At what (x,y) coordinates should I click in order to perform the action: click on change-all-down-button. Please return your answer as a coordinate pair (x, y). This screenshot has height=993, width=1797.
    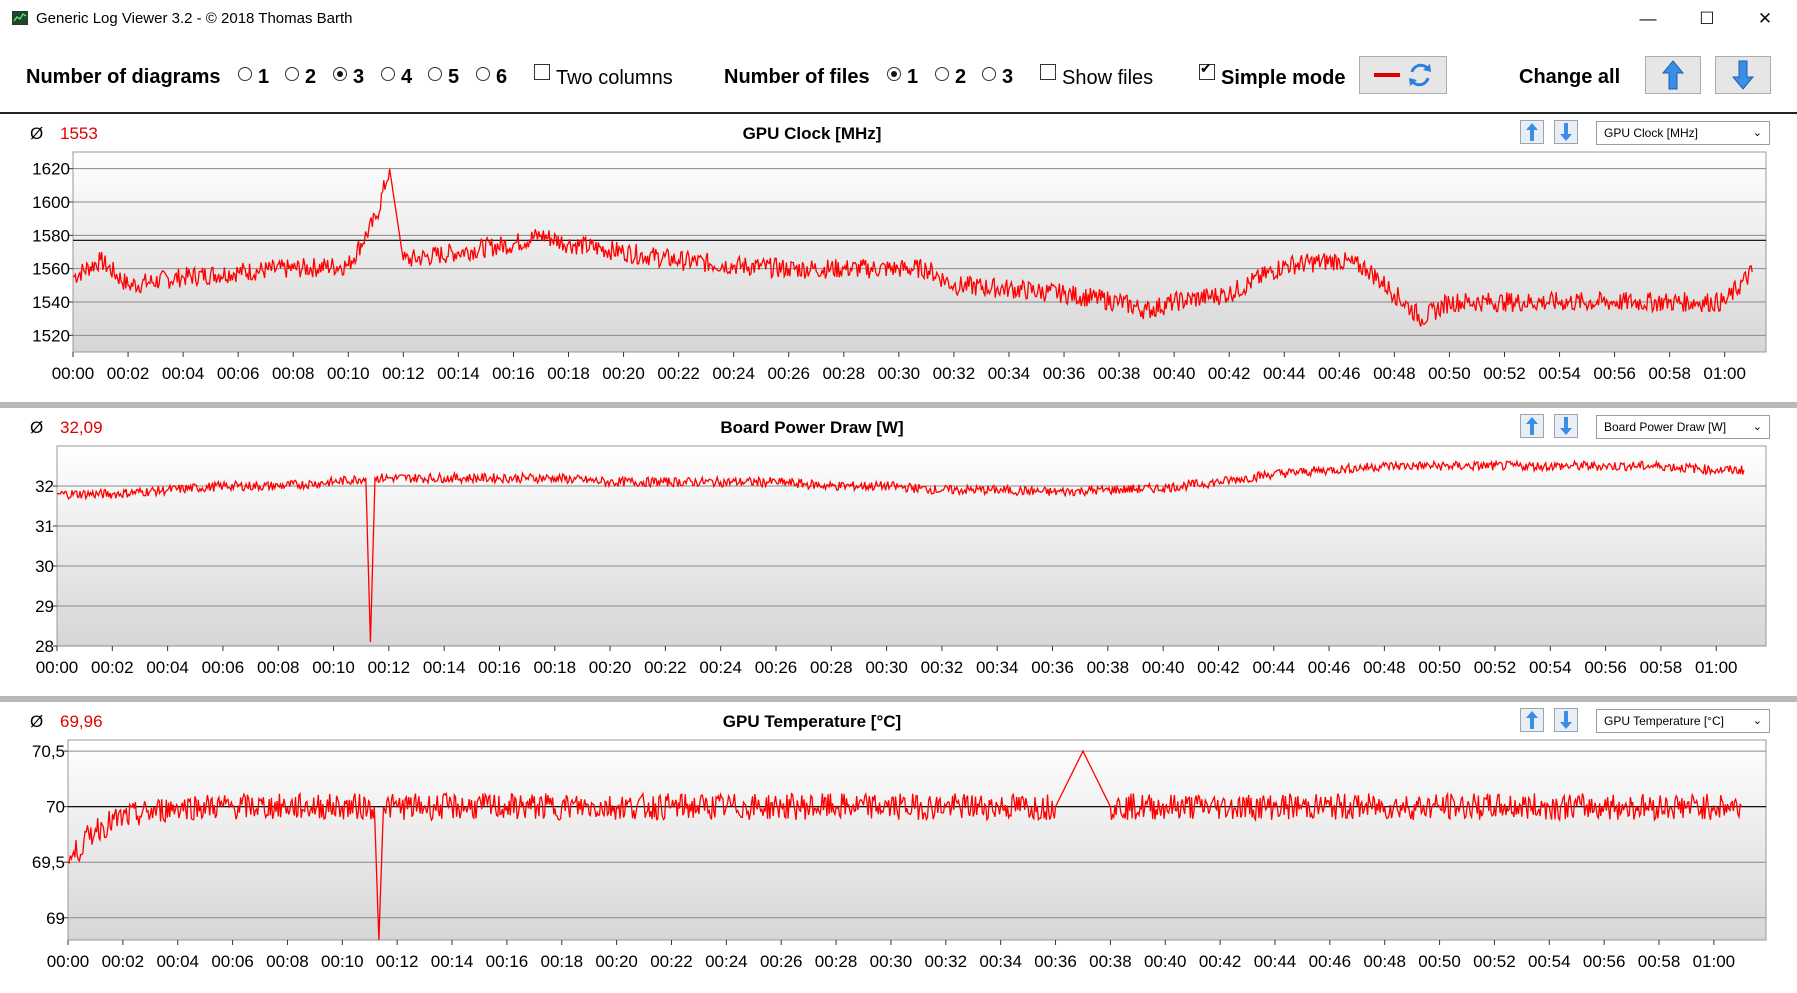
    Looking at the image, I should click on (1743, 75).